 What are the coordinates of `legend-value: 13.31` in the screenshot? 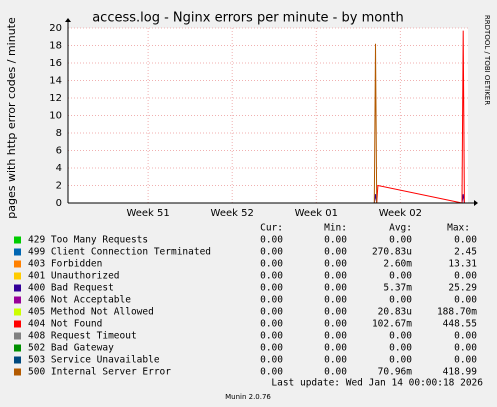 It's located at (462, 264).